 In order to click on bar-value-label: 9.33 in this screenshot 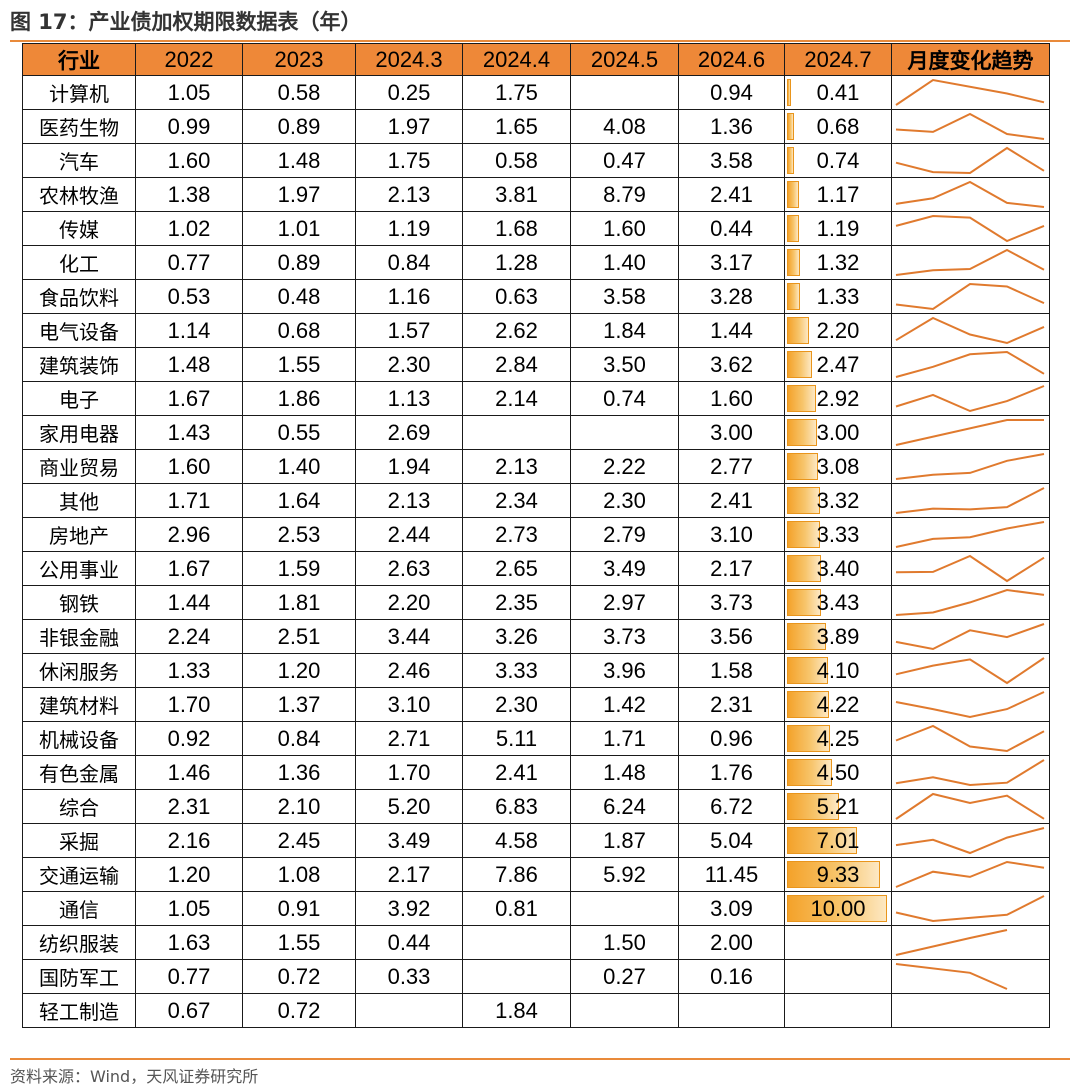, I will do `click(838, 874)`.